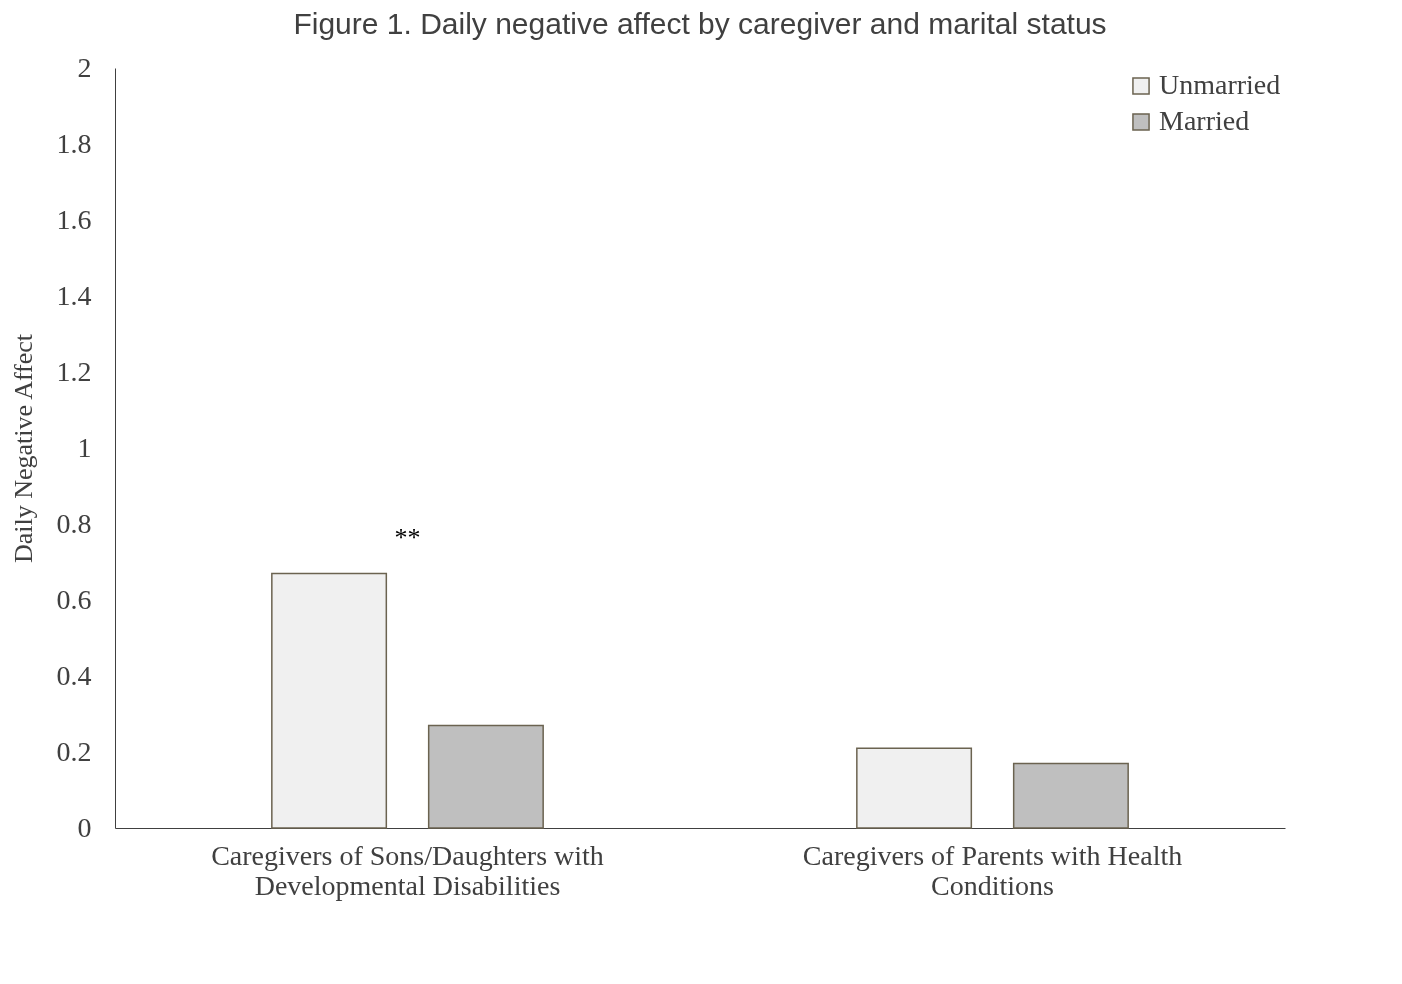 Image resolution: width=1402 pixels, height=984 pixels. What do you see at coordinates (74, 675) in the screenshot?
I see `y-tick-label: 0.4` at bounding box center [74, 675].